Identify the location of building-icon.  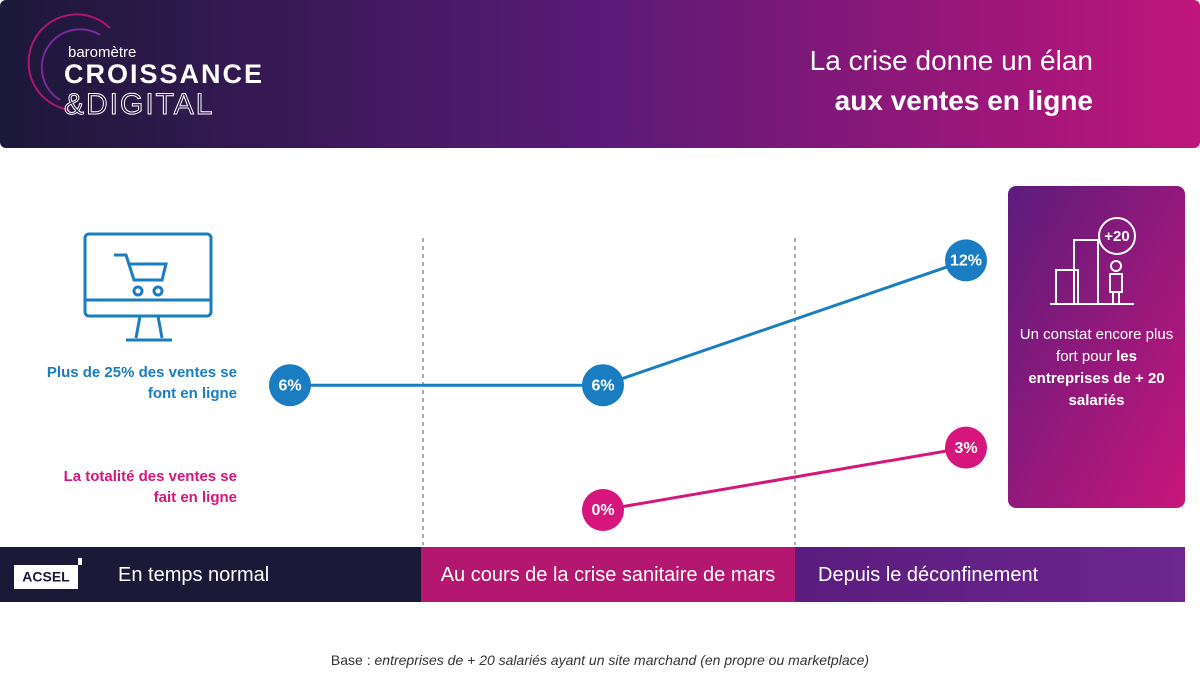
(1093, 261).